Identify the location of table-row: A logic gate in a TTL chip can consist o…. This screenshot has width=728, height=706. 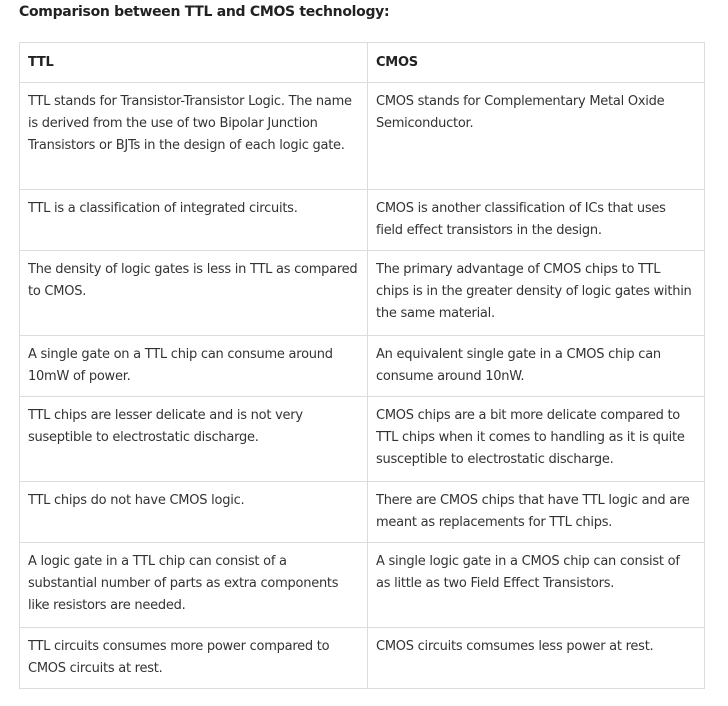
(362, 585).